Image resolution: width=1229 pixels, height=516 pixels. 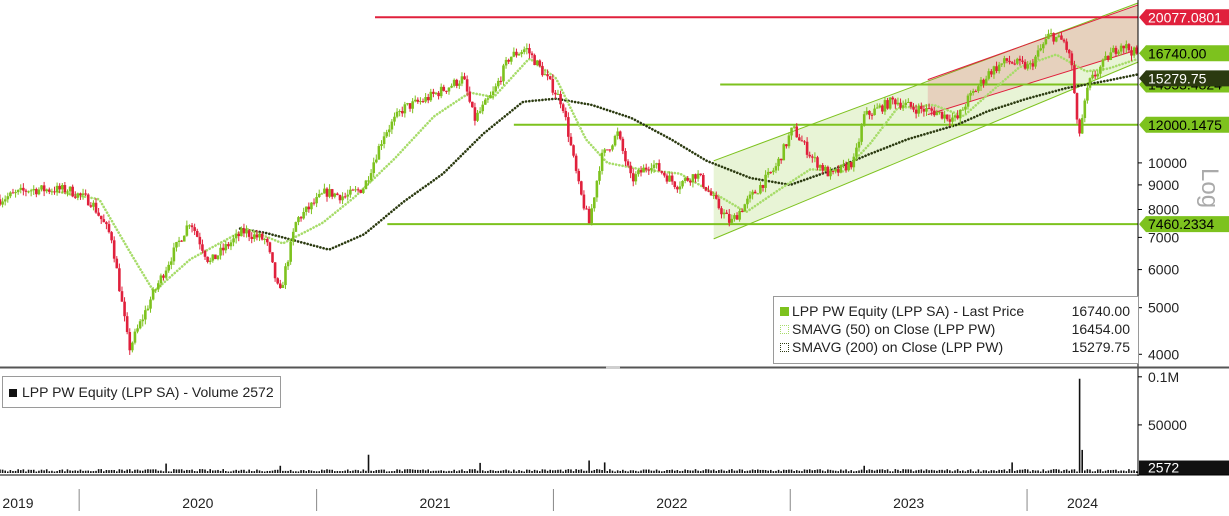 I want to click on log-scale-label: Log, so click(x=1209, y=188).